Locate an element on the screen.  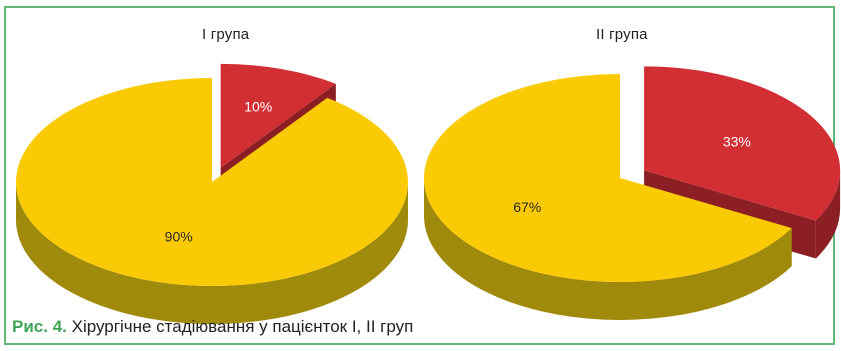
pie-2-data-label-1: 33% is located at coordinates (737, 141).